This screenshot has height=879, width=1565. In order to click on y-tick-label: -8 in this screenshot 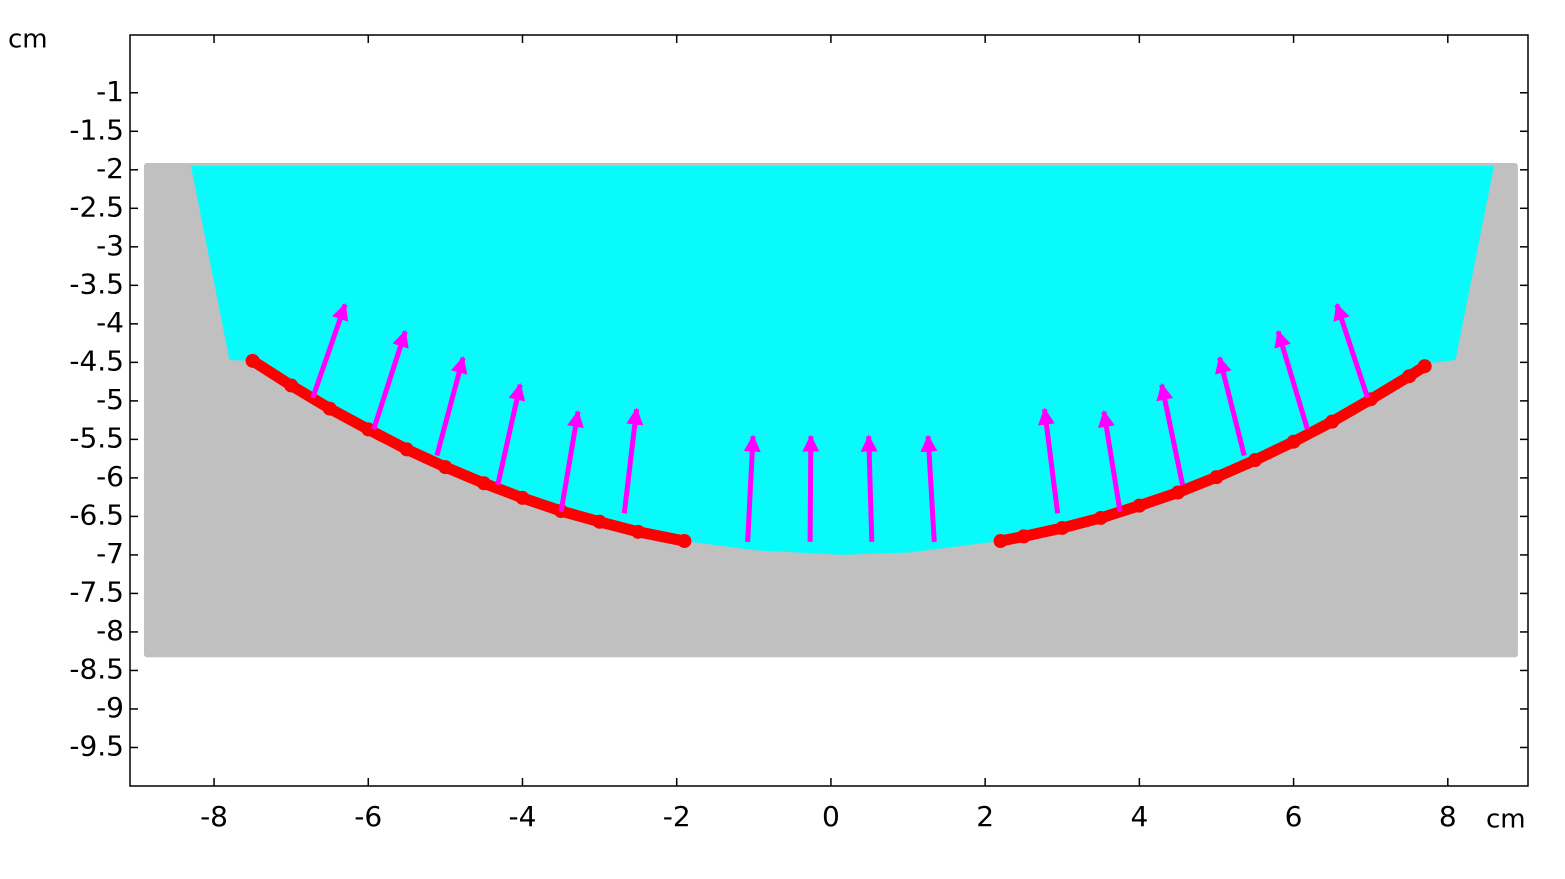, I will do `click(110, 630)`.